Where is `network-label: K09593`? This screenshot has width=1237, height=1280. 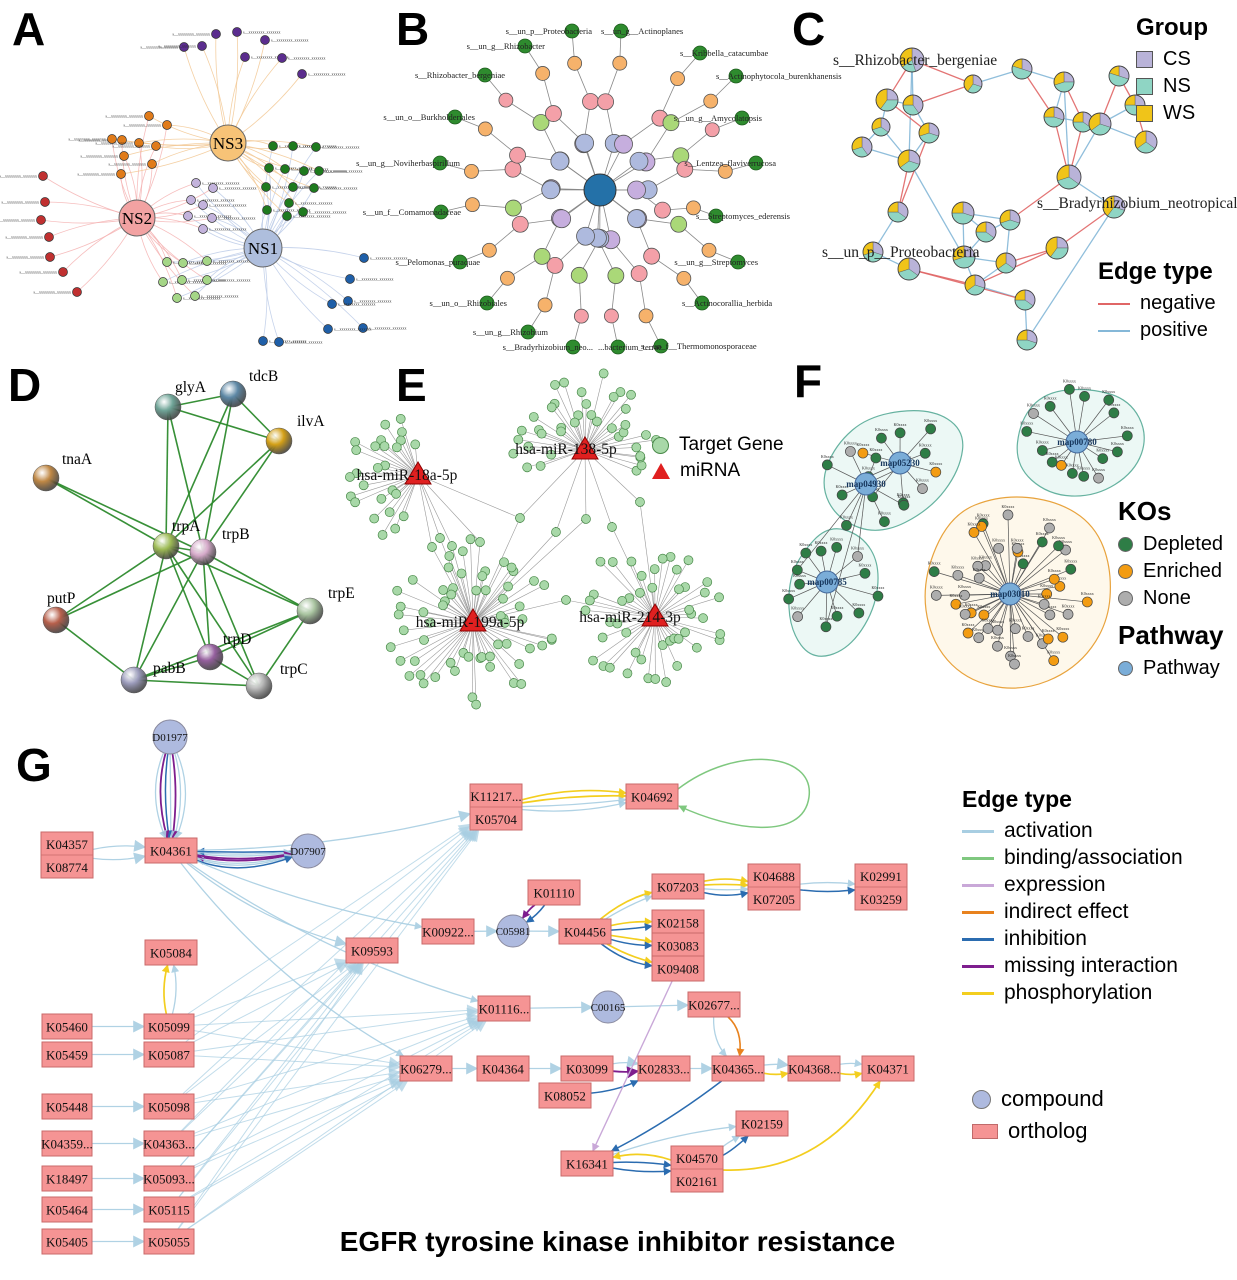
network-label: K09593 is located at coordinates (372, 951).